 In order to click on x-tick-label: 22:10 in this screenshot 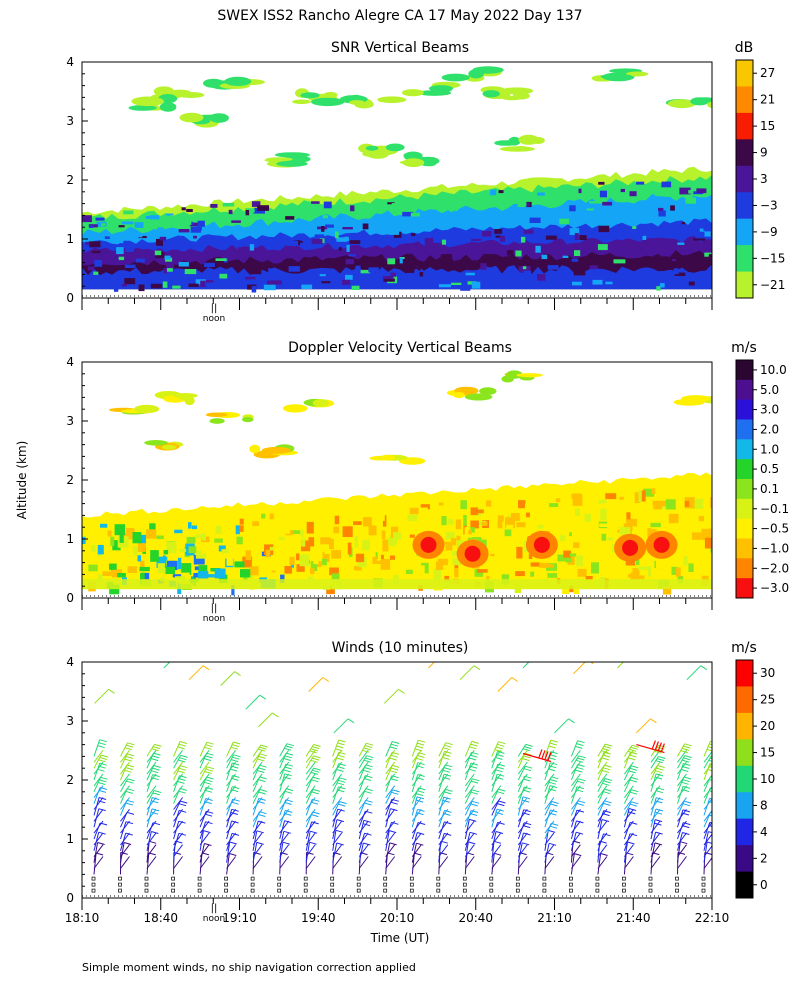, I will do `click(712, 918)`.